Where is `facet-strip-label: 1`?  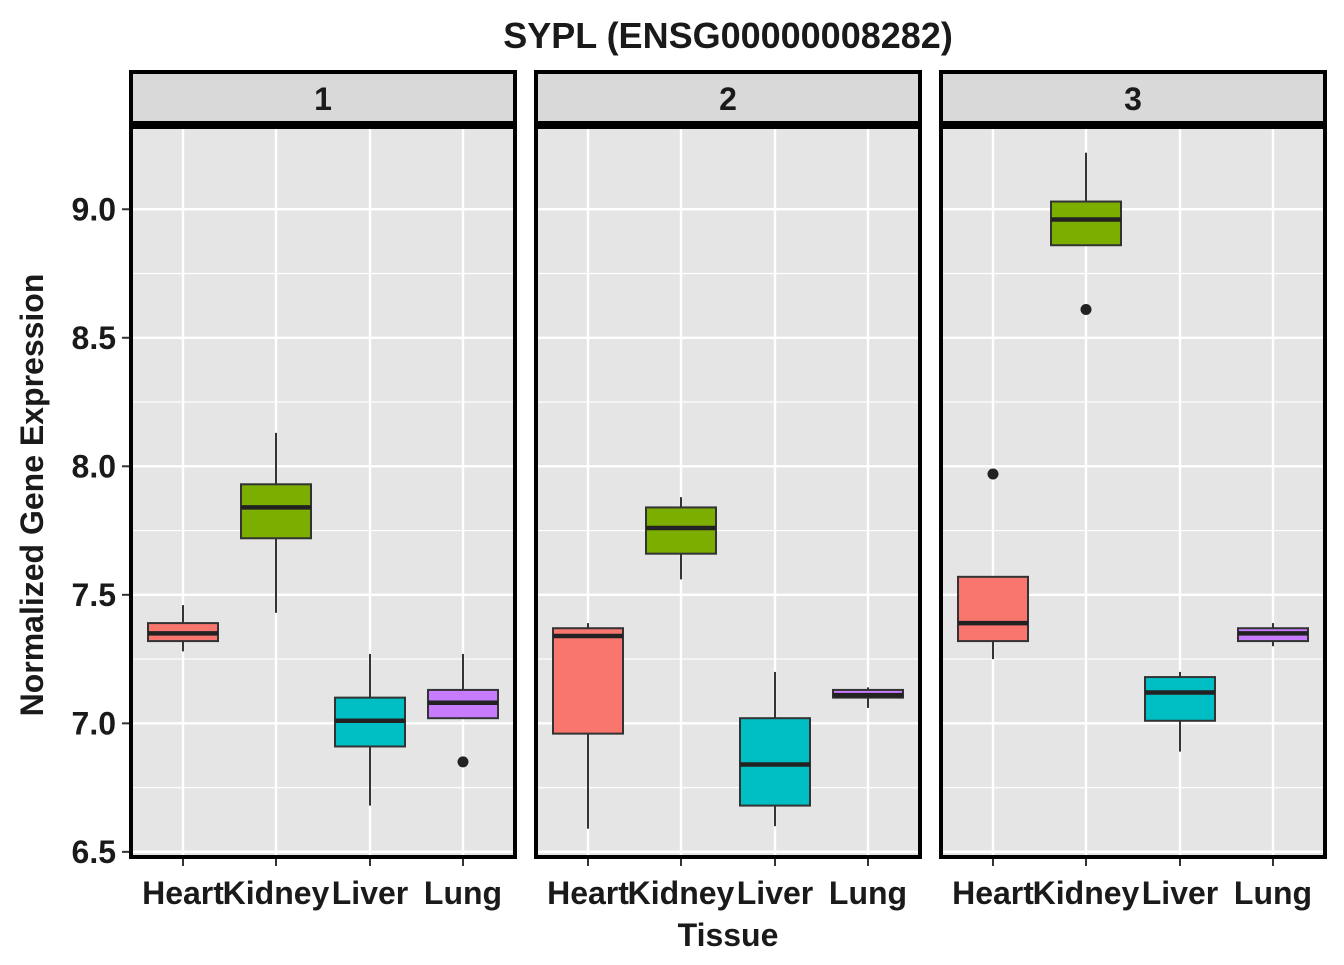 facet-strip-label: 1 is located at coordinates (323, 99).